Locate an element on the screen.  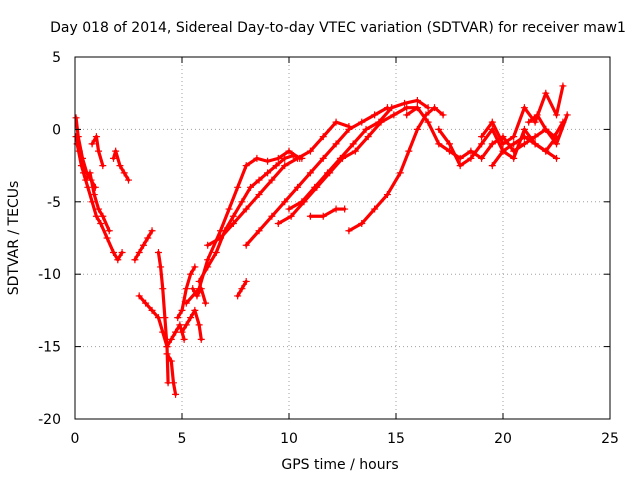
y-tick-label: -5 is located at coordinates (54, 203).